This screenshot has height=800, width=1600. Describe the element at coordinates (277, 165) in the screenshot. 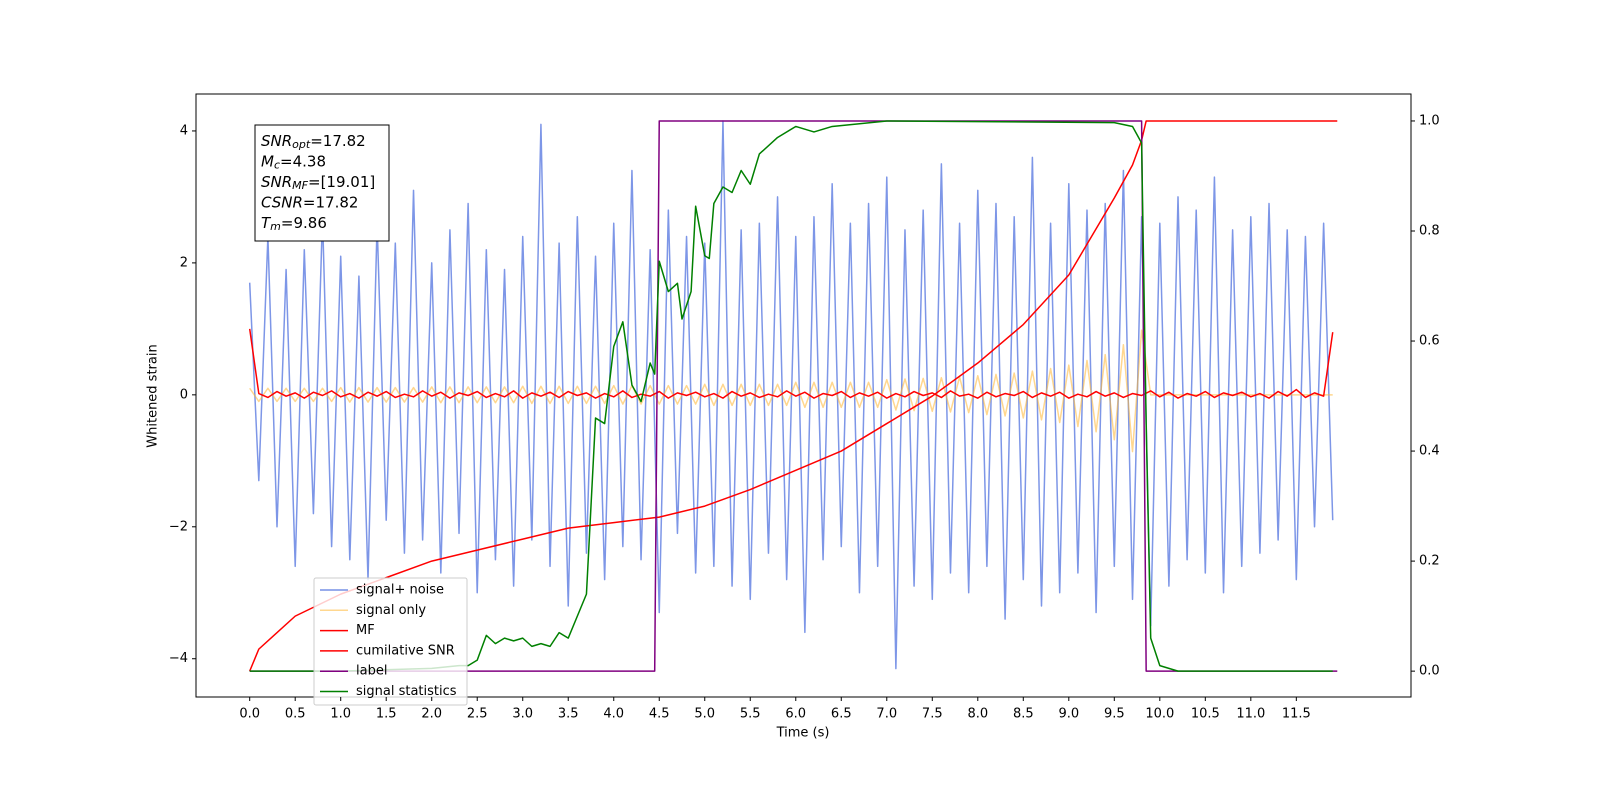

I see `annotation-subscript: c` at that location.